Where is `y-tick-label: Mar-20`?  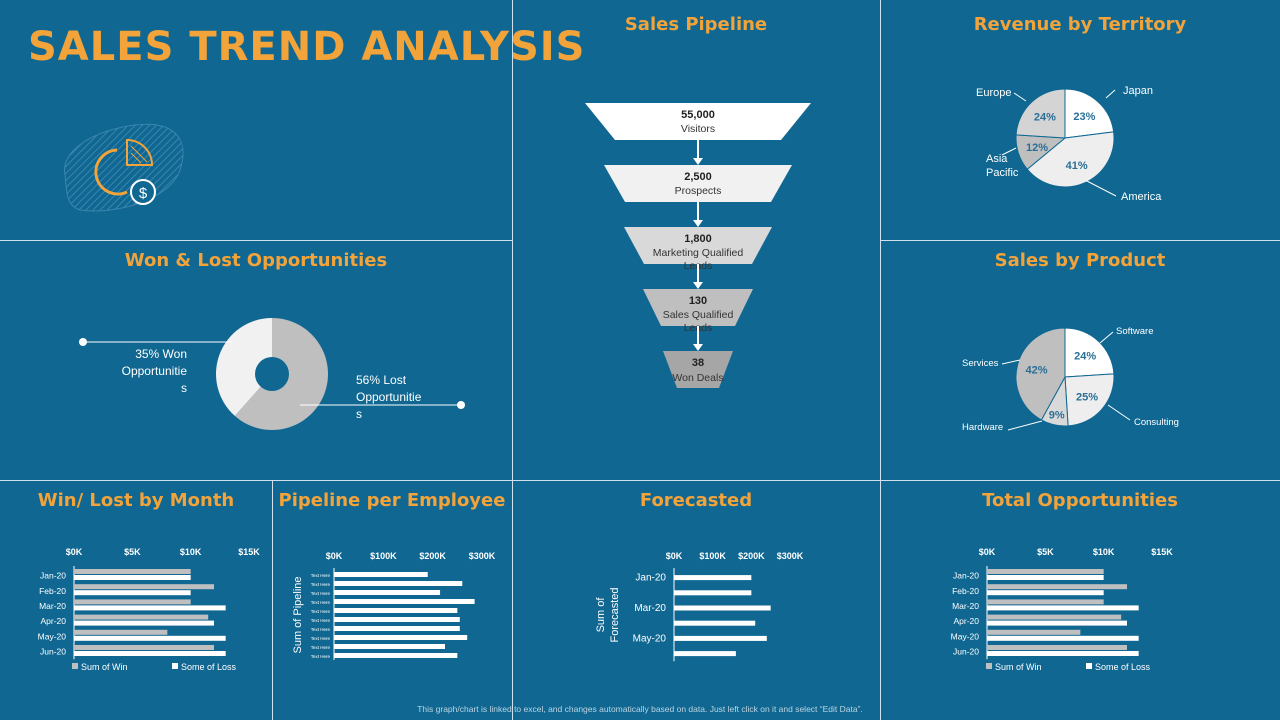 y-tick-label: Mar-20 is located at coordinates (650, 608).